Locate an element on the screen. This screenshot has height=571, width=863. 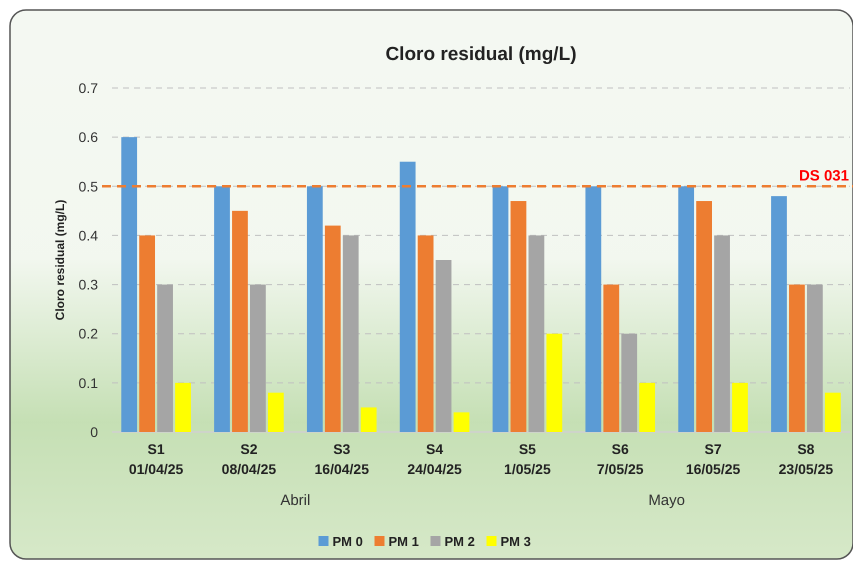
y-tick-label: 0 is located at coordinates (94, 432).